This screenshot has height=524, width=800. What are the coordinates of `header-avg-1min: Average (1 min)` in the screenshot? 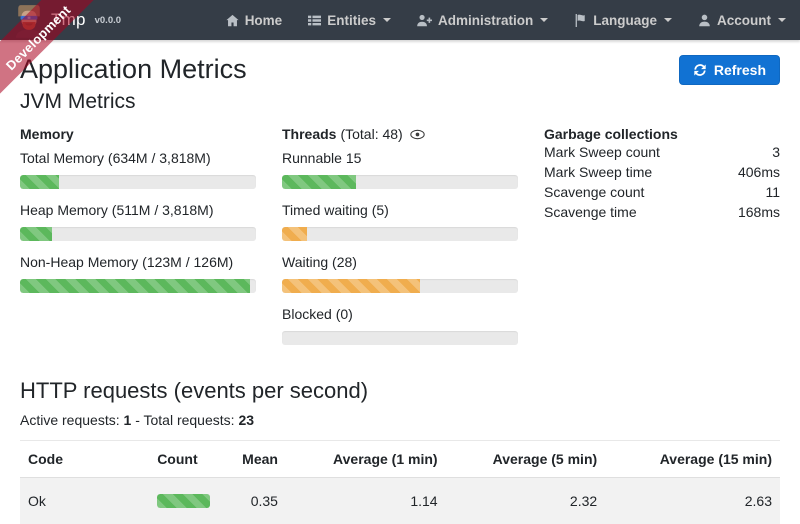 It's located at (366, 459).